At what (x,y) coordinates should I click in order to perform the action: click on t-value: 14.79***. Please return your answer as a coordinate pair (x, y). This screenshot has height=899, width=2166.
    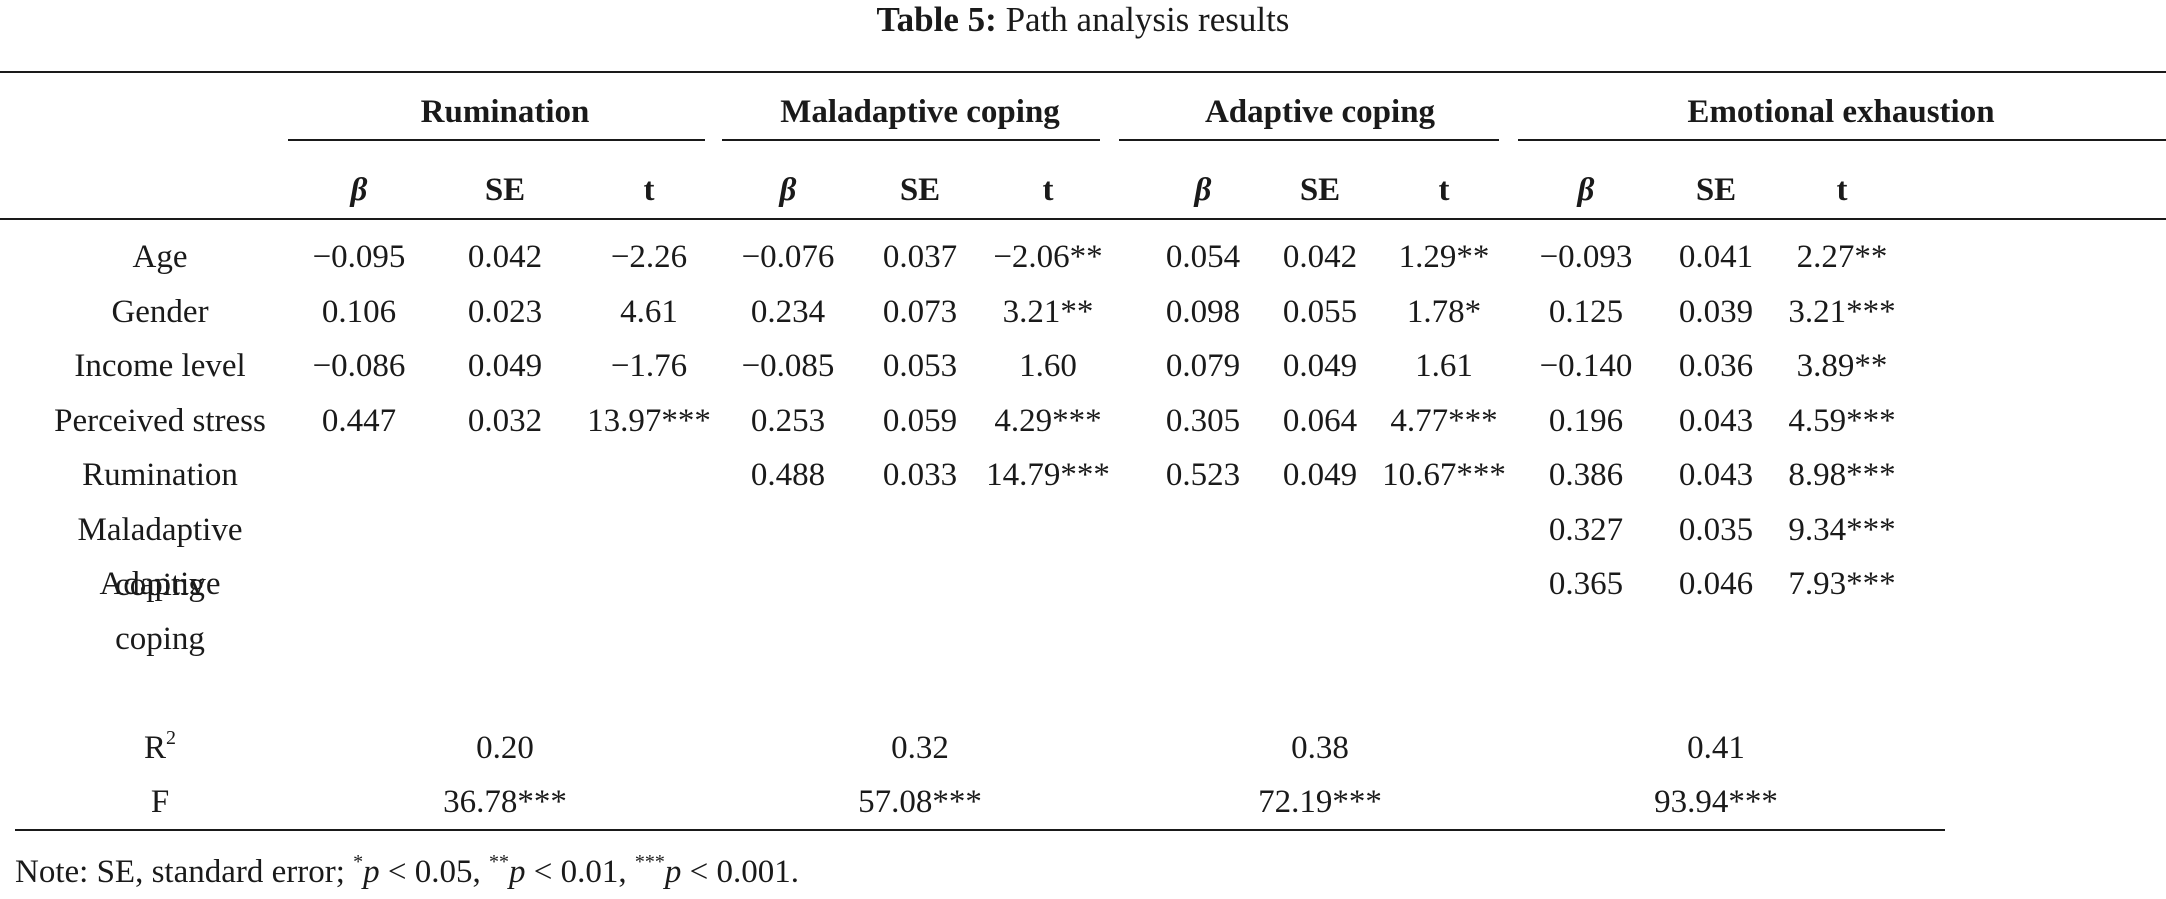
    Looking at the image, I should click on (1048, 475).